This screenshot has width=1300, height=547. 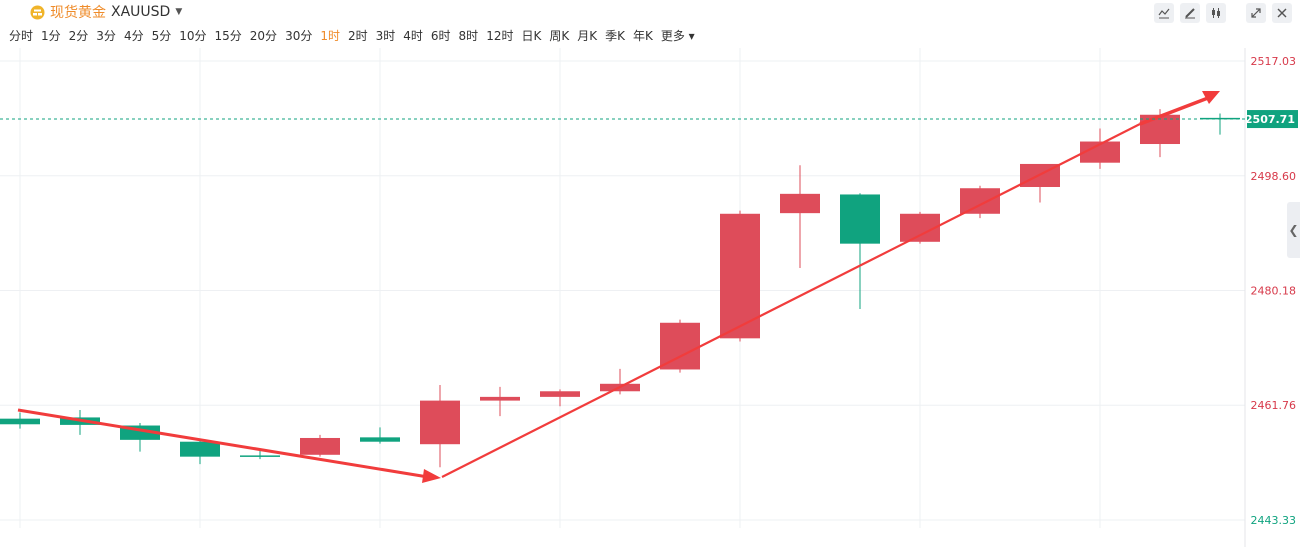 What do you see at coordinates (431, 476) in the screenshot?
I see `down-arrow-head` at bounding box center [431, 476].